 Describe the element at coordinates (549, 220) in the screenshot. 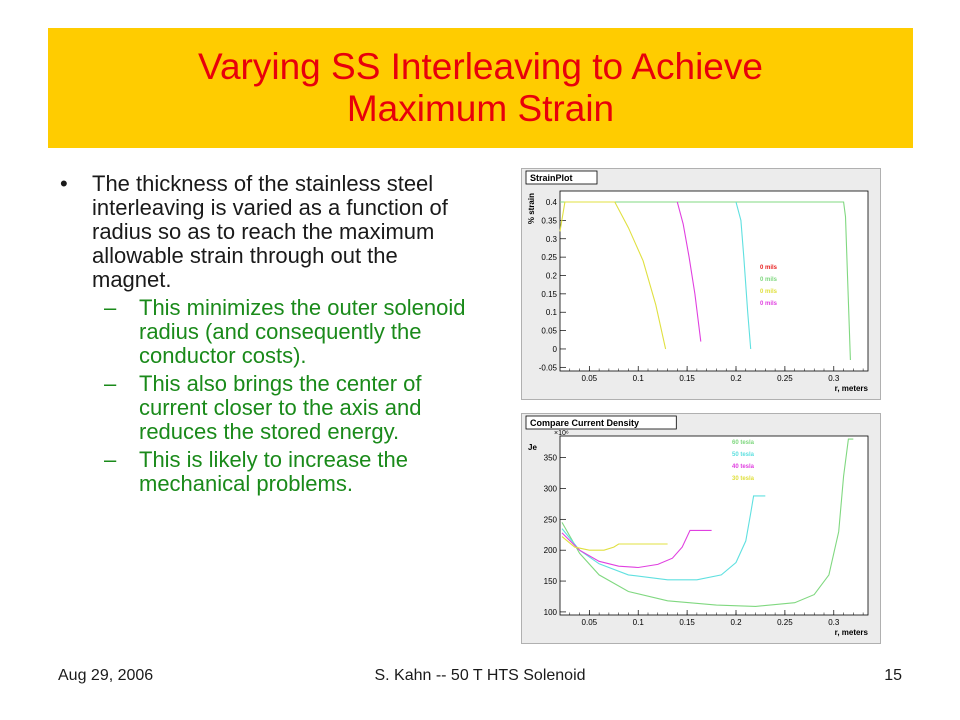

I see `y-tick-label: 0.35` at that location.